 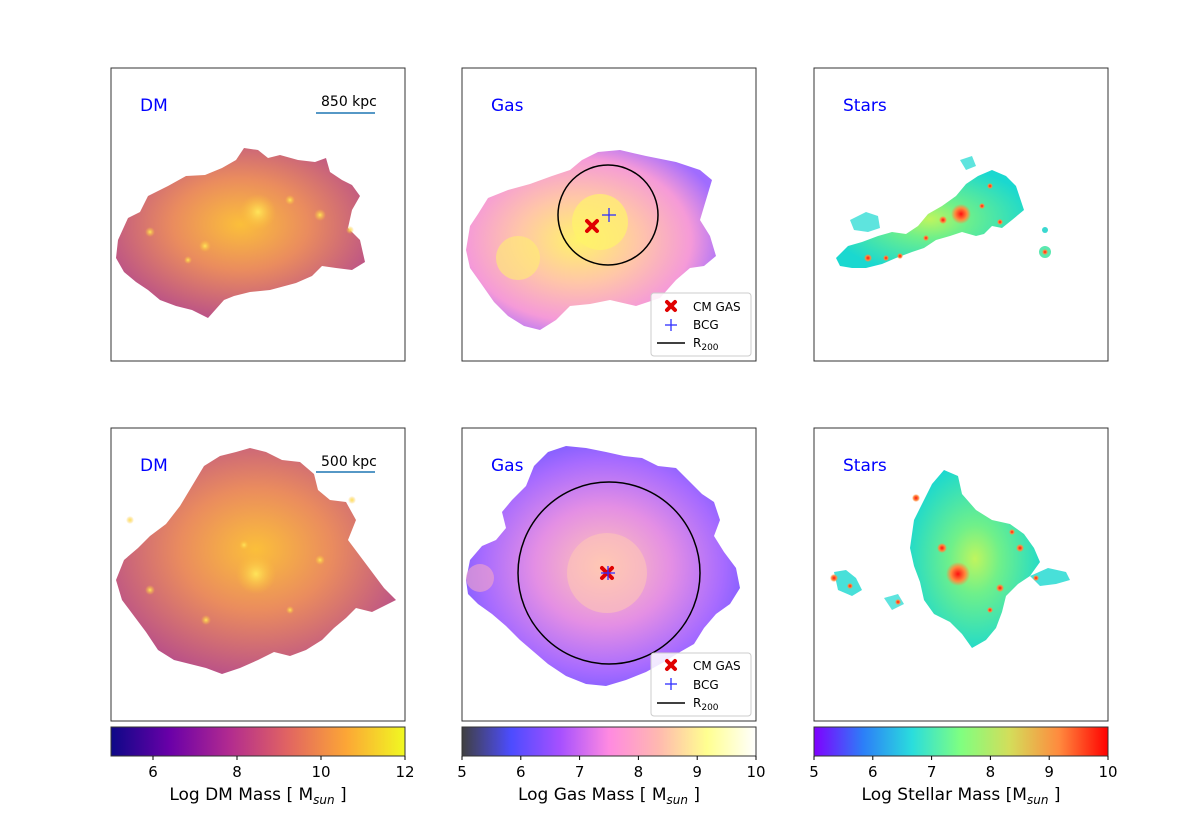 What do you see at coordinates (609, 796) in the screenshot?
I see `colorbar-label: Log Gas Mass [ Msun ]` at bounding box center [609, 796].